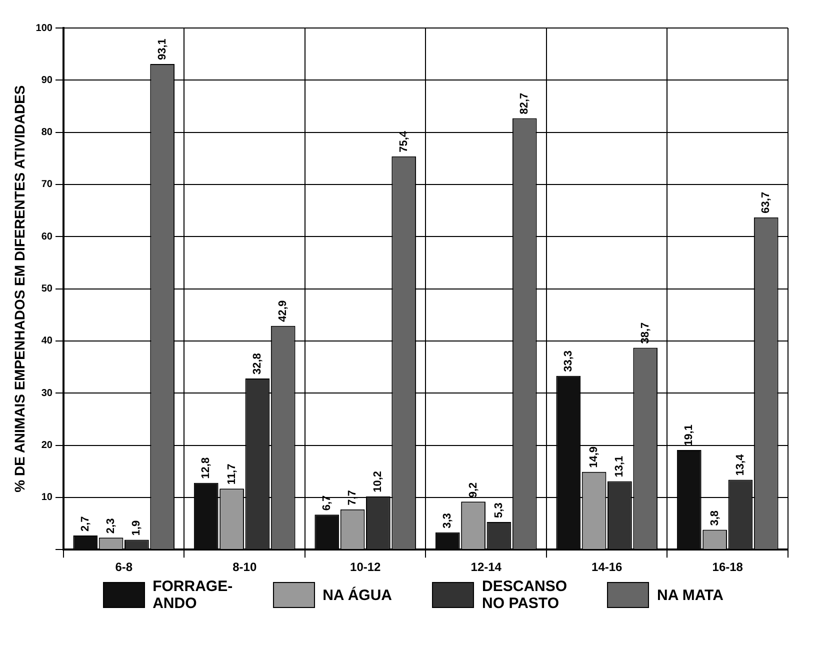 This screenshot has height=651, width=829. Describe the element at coordinates (232, 474) in the screenshot. I see `data-label: 11,7` at that location.